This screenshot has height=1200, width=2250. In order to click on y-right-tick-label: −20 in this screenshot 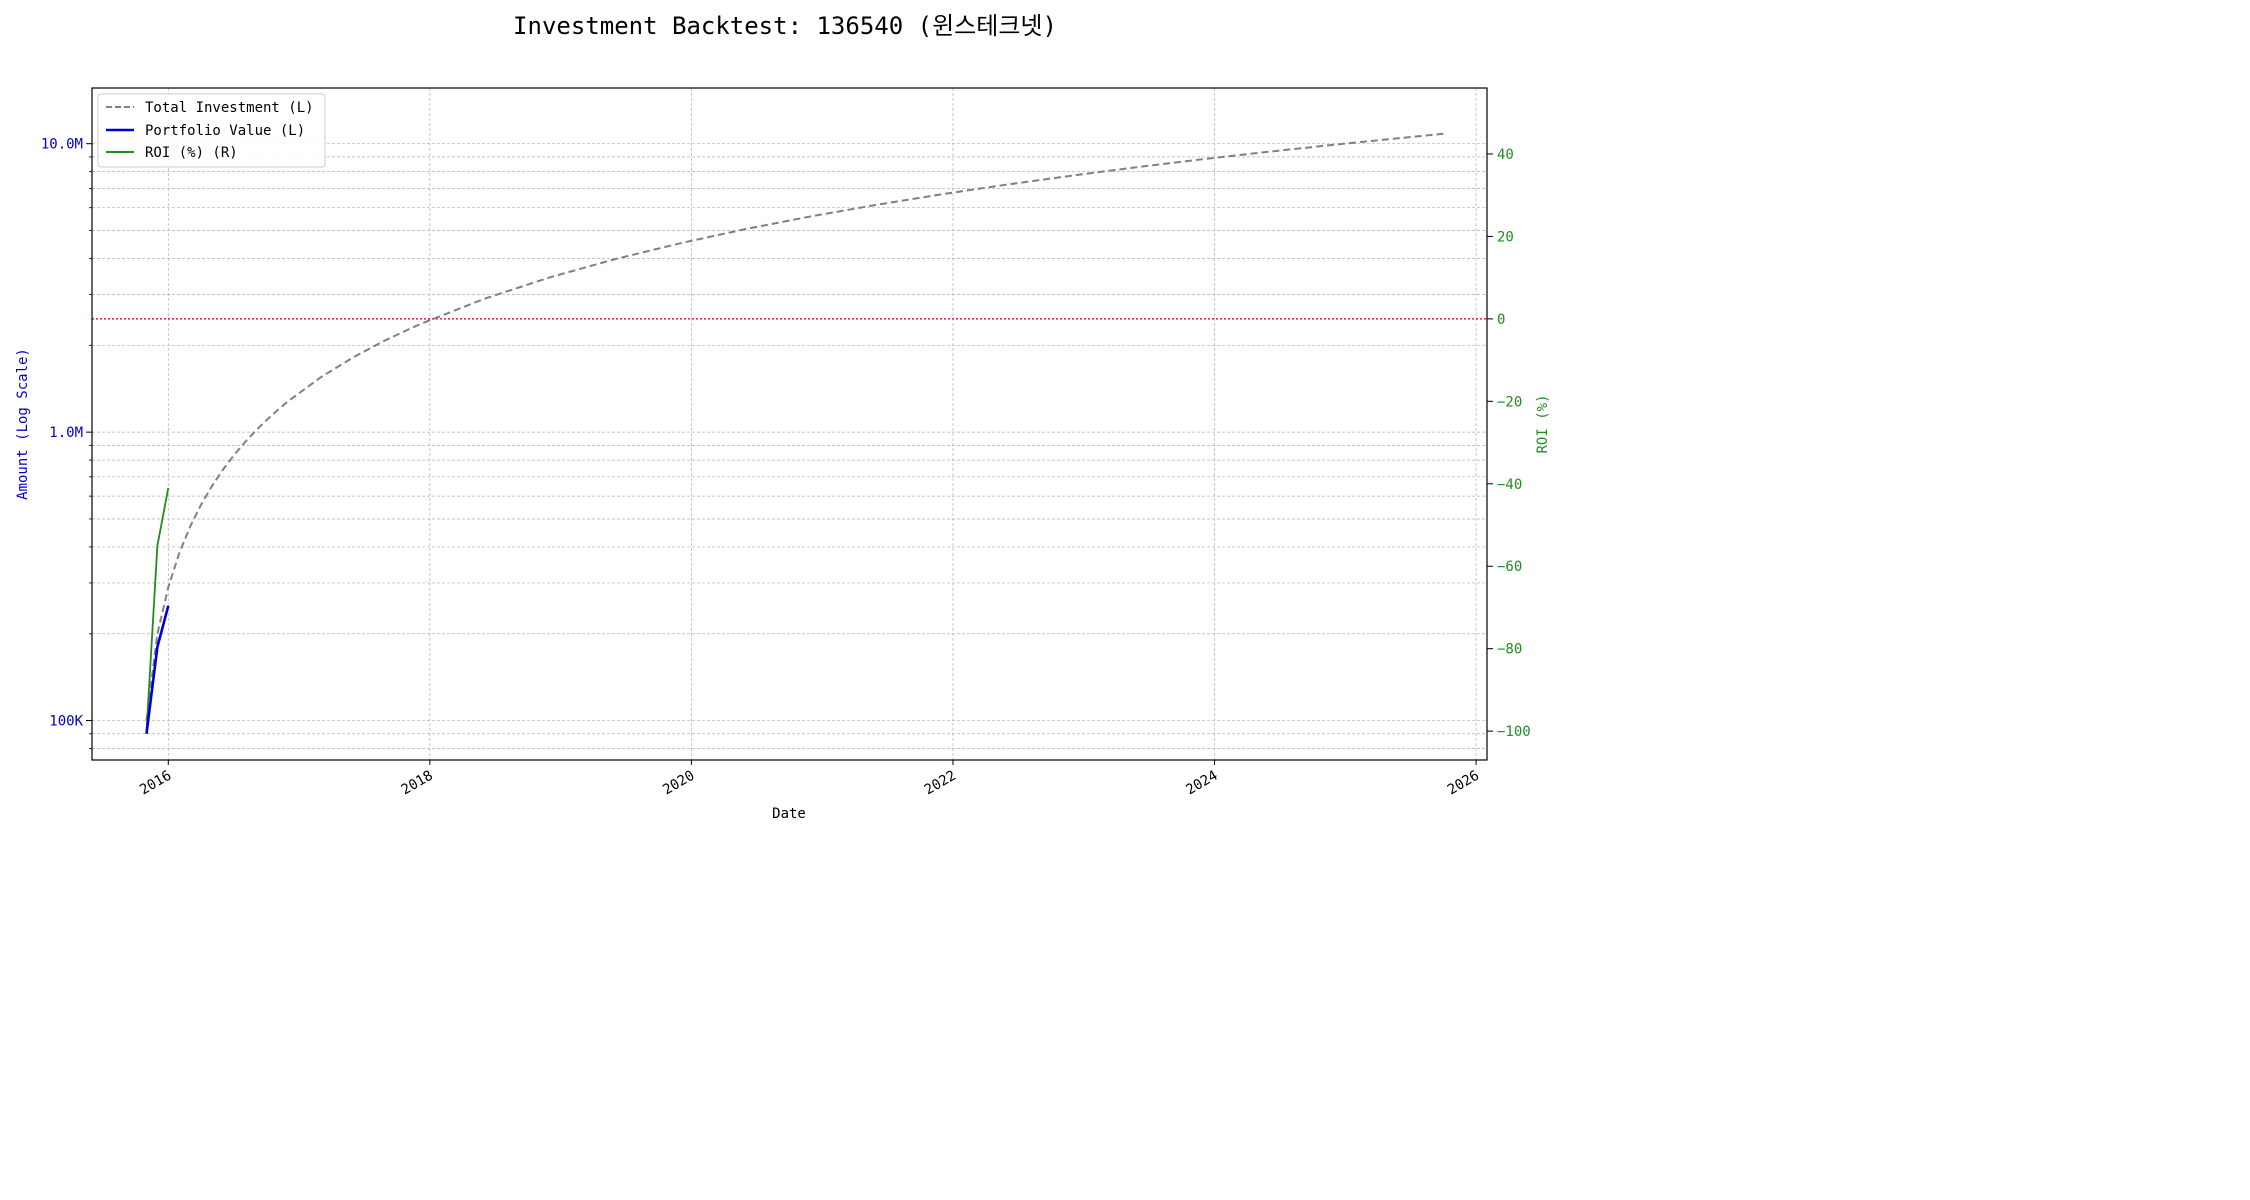, I will do `click(1509, 402)`.